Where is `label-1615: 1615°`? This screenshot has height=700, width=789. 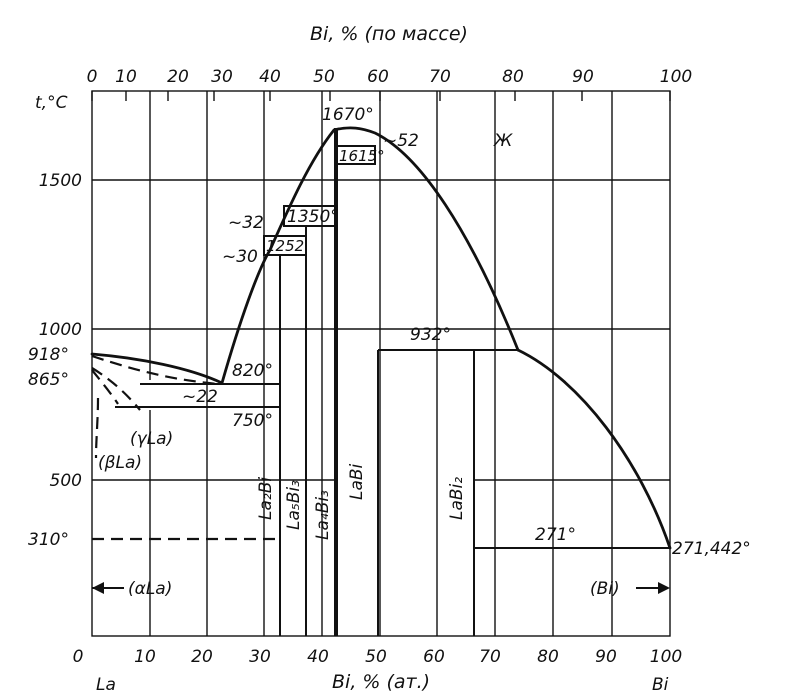
label-1615: 1615° is located at coordinates (362, 156).